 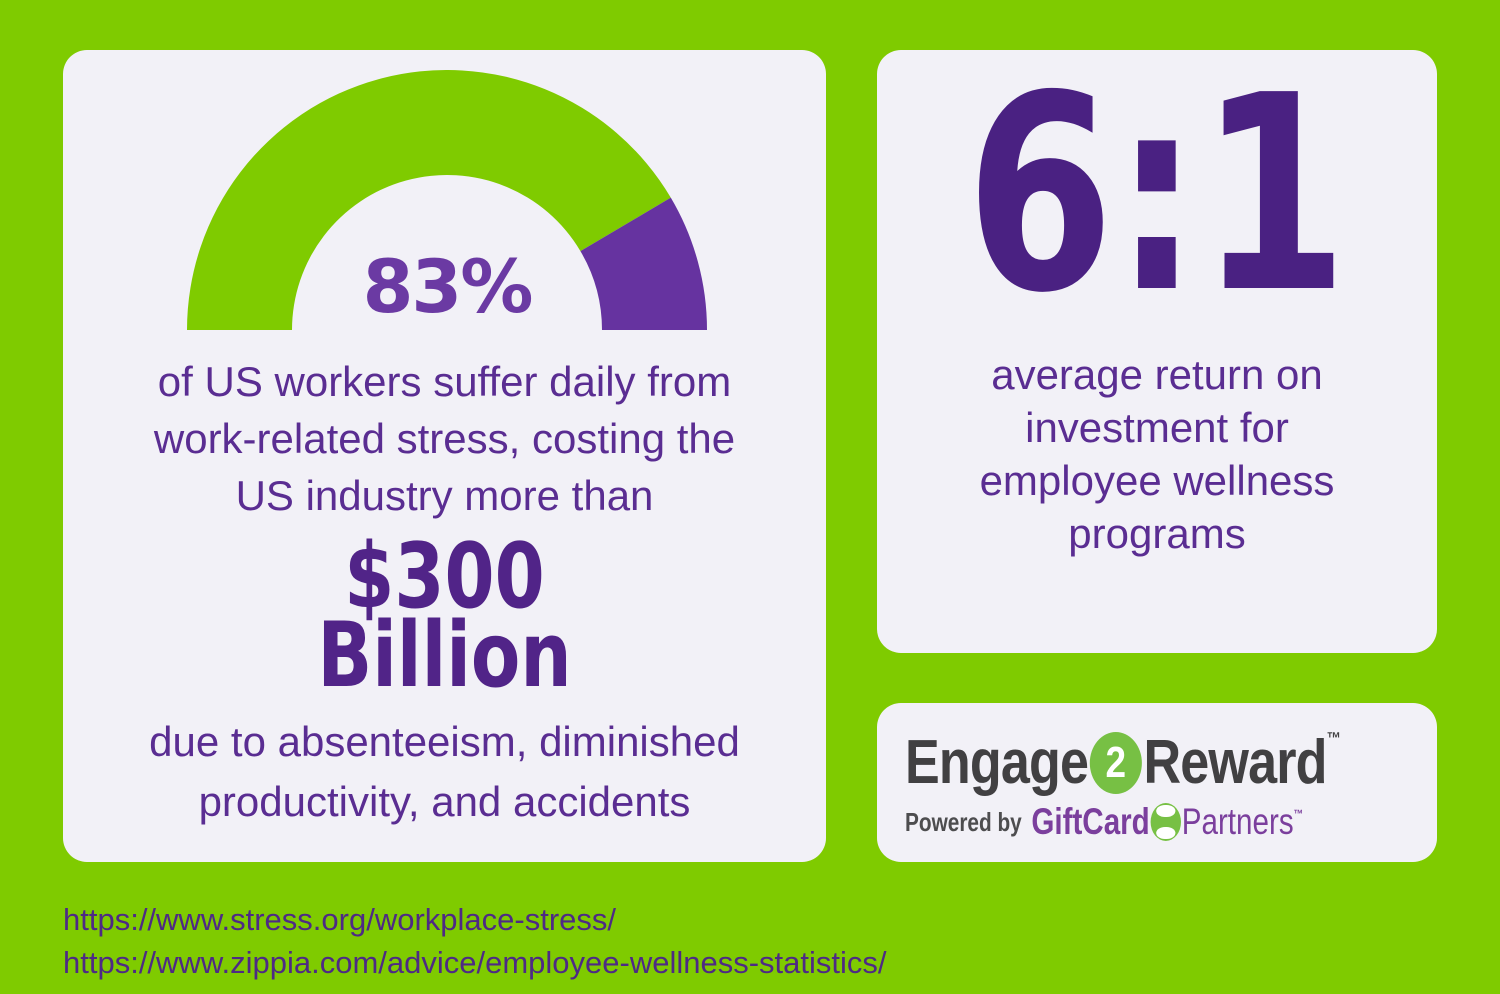 I want to click on engage2reward-logo: Engage 2 Reward ™, so click(x=1123, y=762).